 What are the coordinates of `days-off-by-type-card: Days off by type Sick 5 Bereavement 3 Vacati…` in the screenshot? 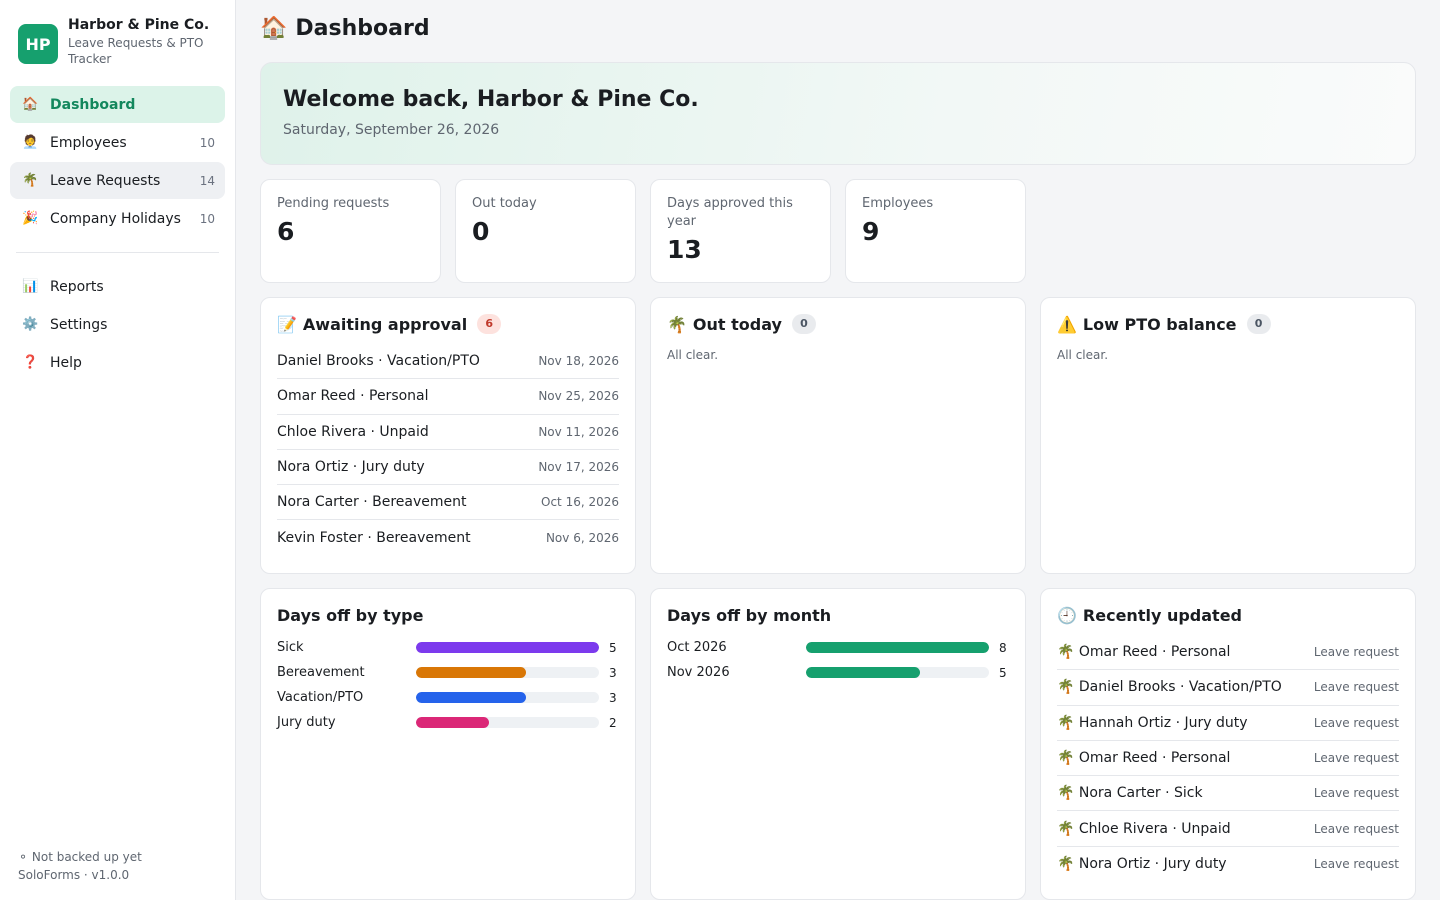 It's located at (448, 744).